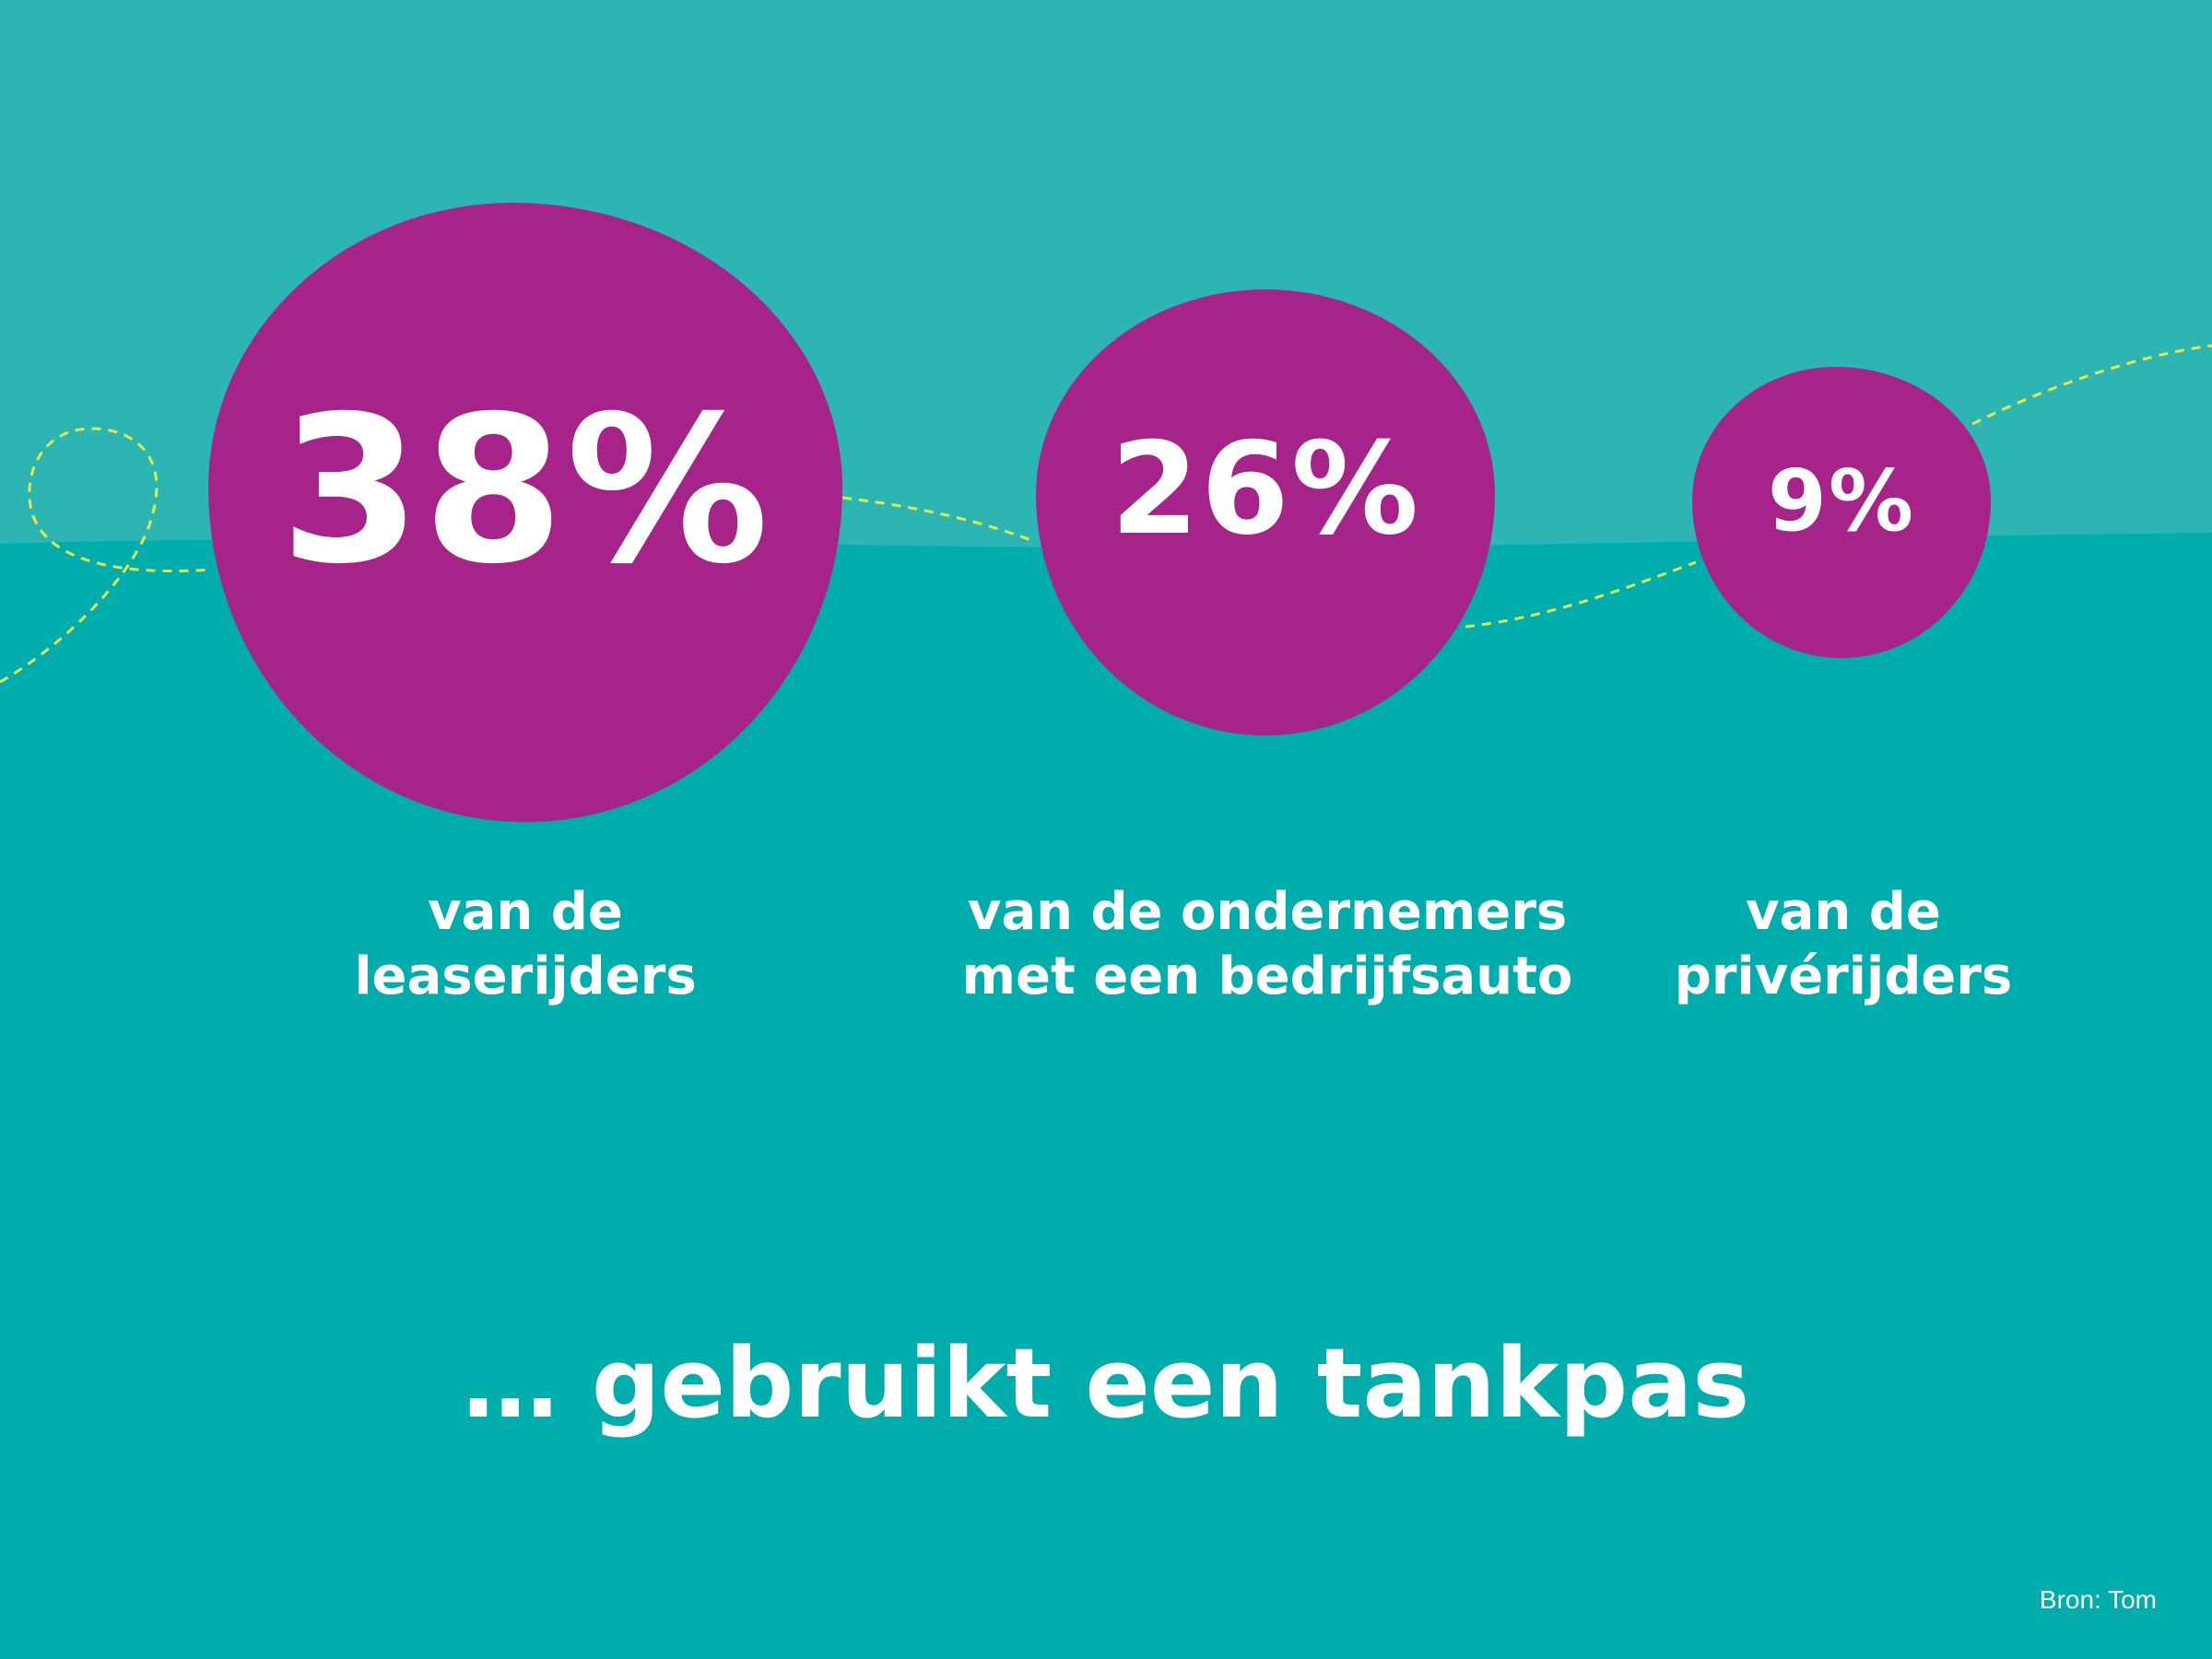 The width and height of the screenshot is (2212, 1659). I want to click on category-label-line: van de ondernemers, so click(1267, 912).